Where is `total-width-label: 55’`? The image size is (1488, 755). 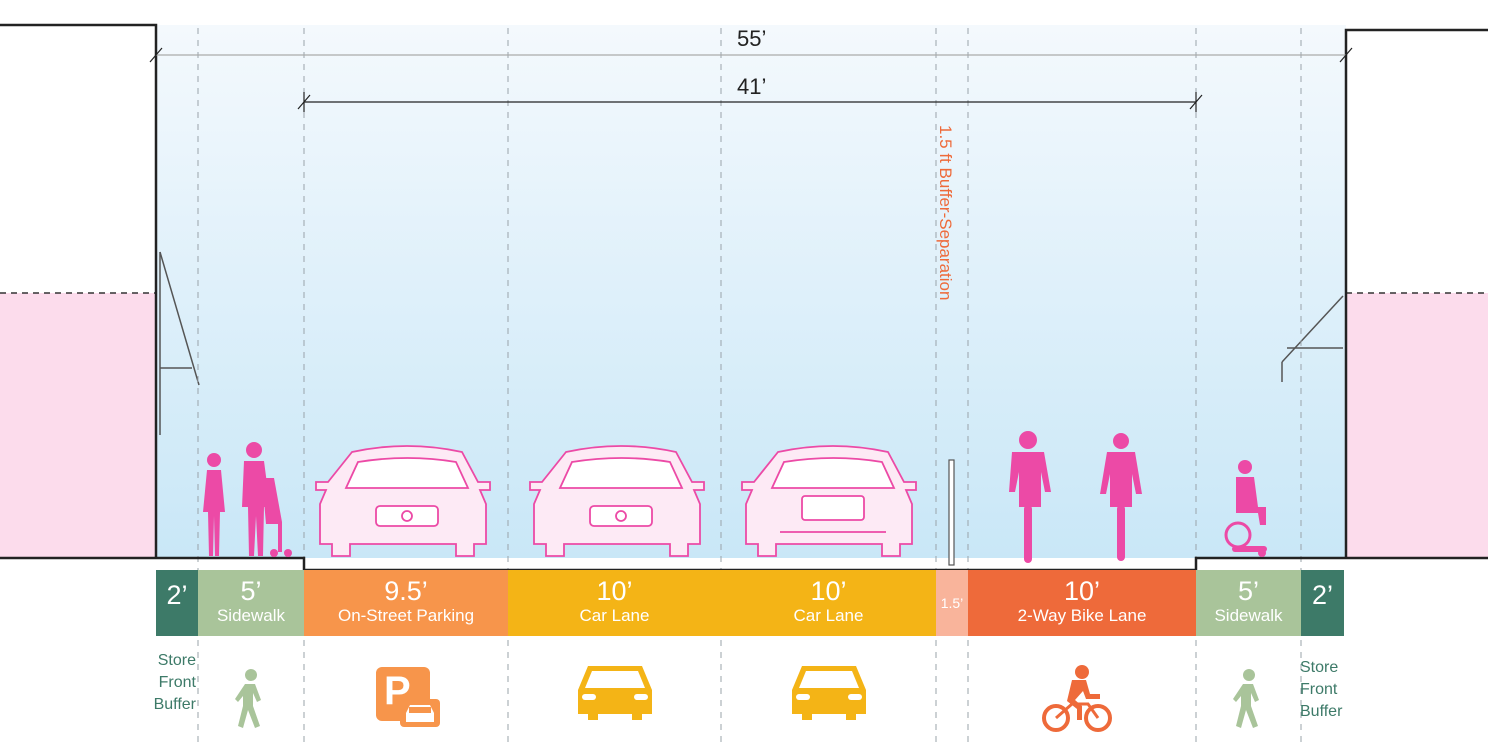
total-width-label: 55’ is located at coordinates (752, 38).